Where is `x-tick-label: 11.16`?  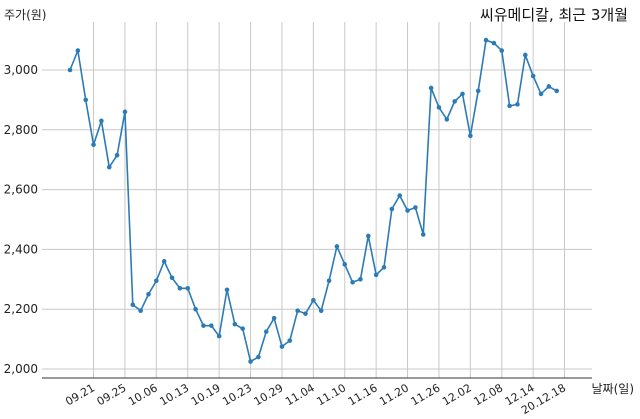
x-tick-label: 11.16 is located at coordinates (363, 394).